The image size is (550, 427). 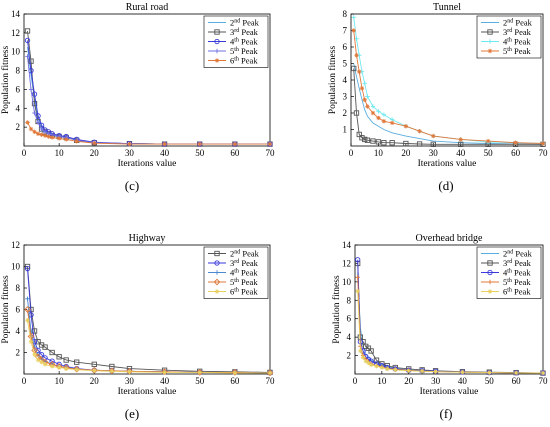 What do you see at coordinates (244, 292) in the screenshot?
I see `legend-label-6th-peak: 6th Peak` at bounding box center [244, 292].